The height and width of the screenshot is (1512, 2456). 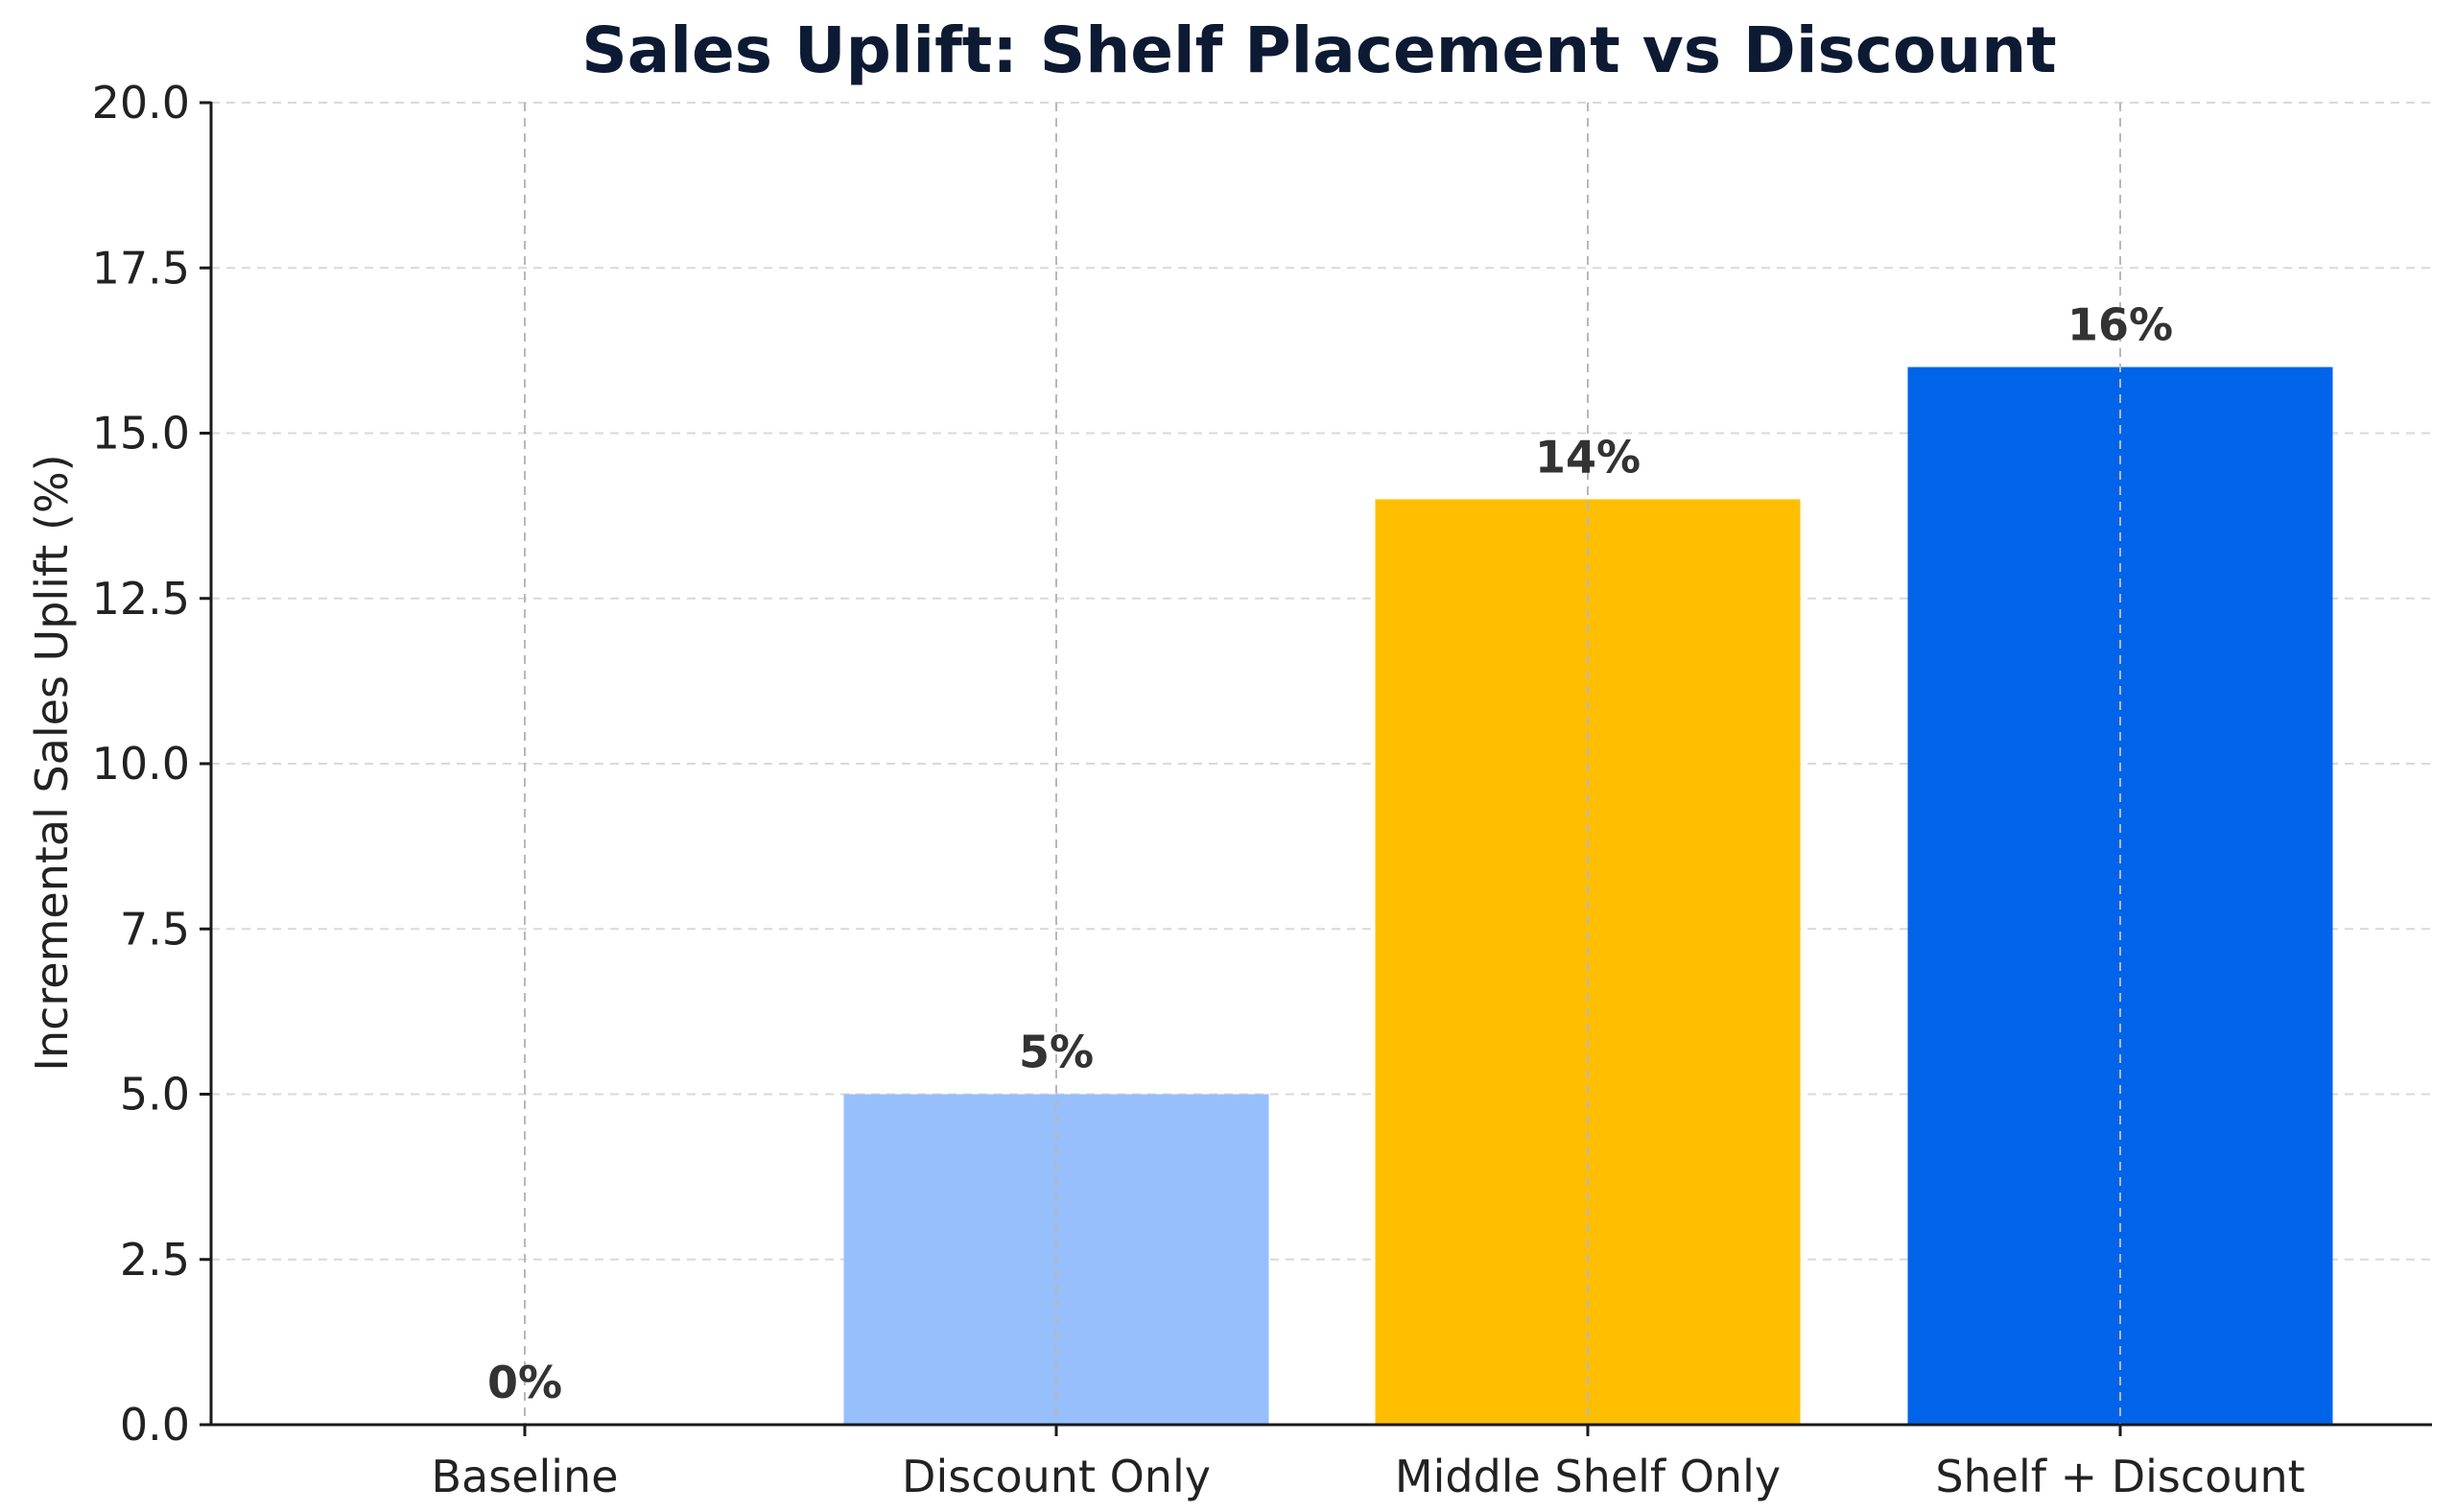 I want to click on x-tick-label: Baseline, so click(x=524, y=1476).